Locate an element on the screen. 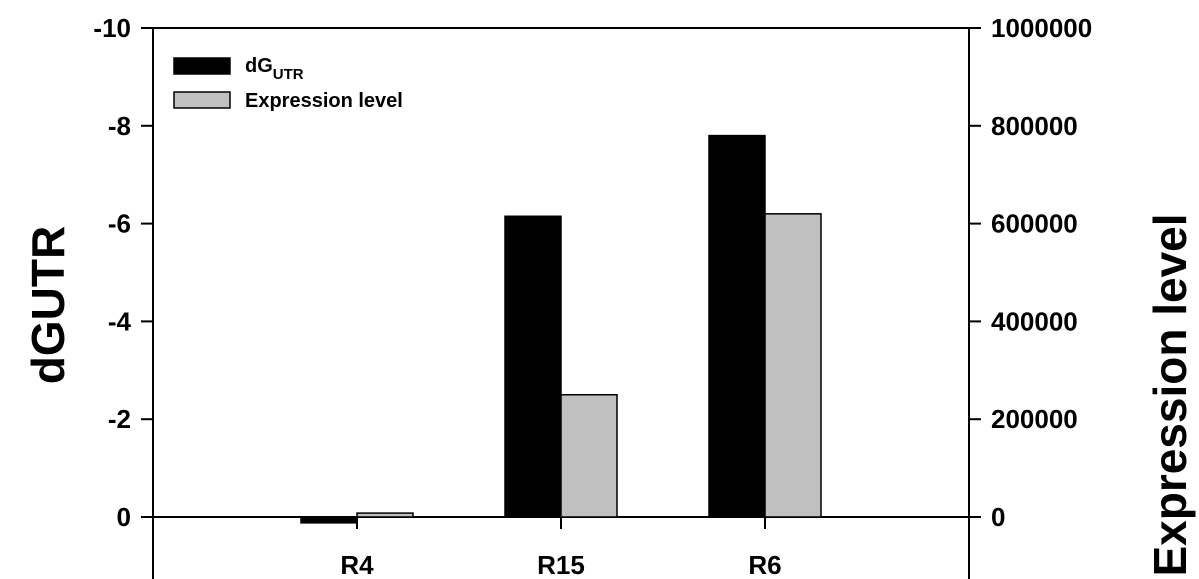 The width and height of the screenshot is (1199, 579). bar-dgutr-r4 is located at coordinates (329, 520).